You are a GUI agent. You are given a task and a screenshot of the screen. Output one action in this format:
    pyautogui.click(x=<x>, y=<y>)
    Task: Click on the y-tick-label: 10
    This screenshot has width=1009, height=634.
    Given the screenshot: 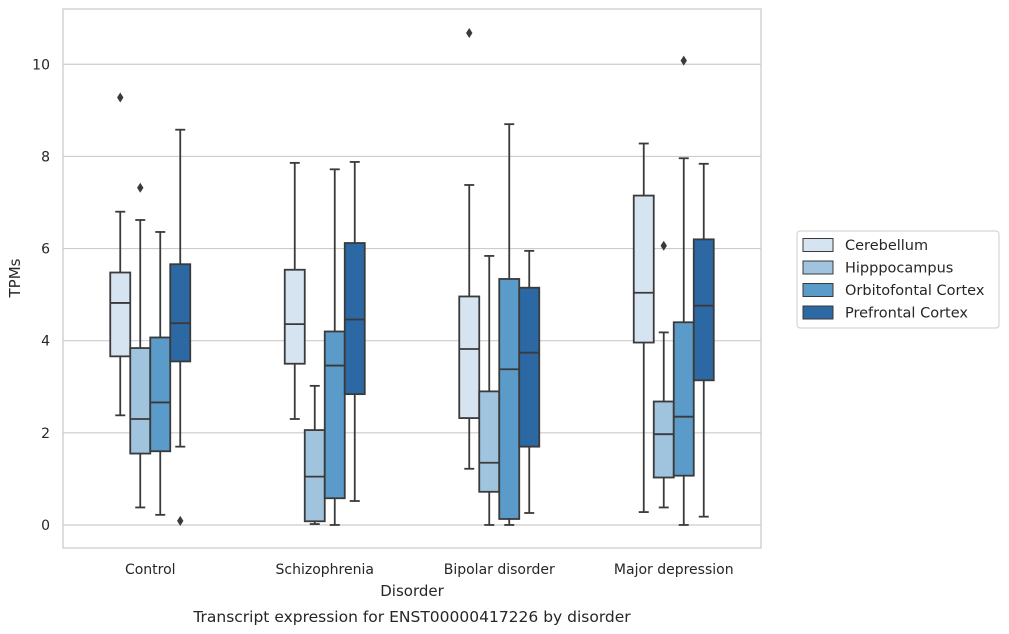 What is the action you would take?
    pyautogui.click(x=41, y=65)
    